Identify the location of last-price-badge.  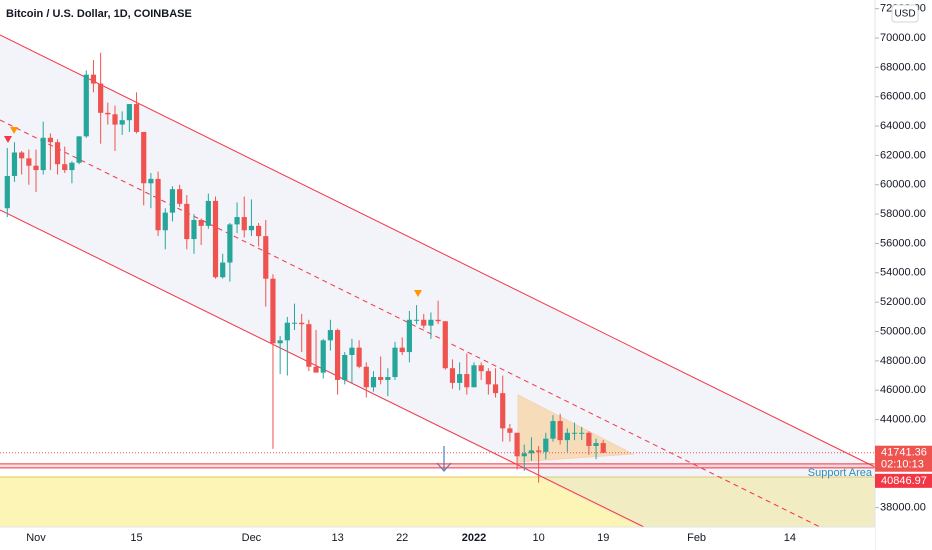
(903, 458).